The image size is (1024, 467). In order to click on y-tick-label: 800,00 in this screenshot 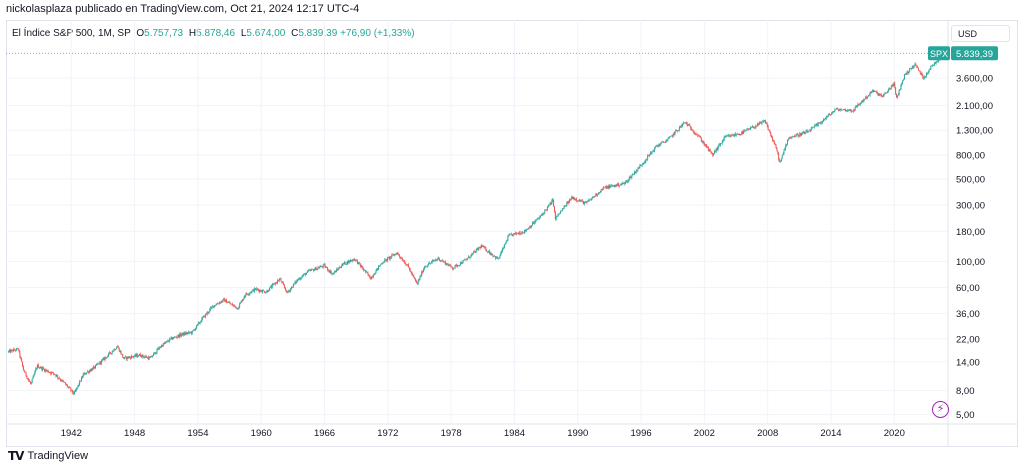, I will do `click(970, 155)`.